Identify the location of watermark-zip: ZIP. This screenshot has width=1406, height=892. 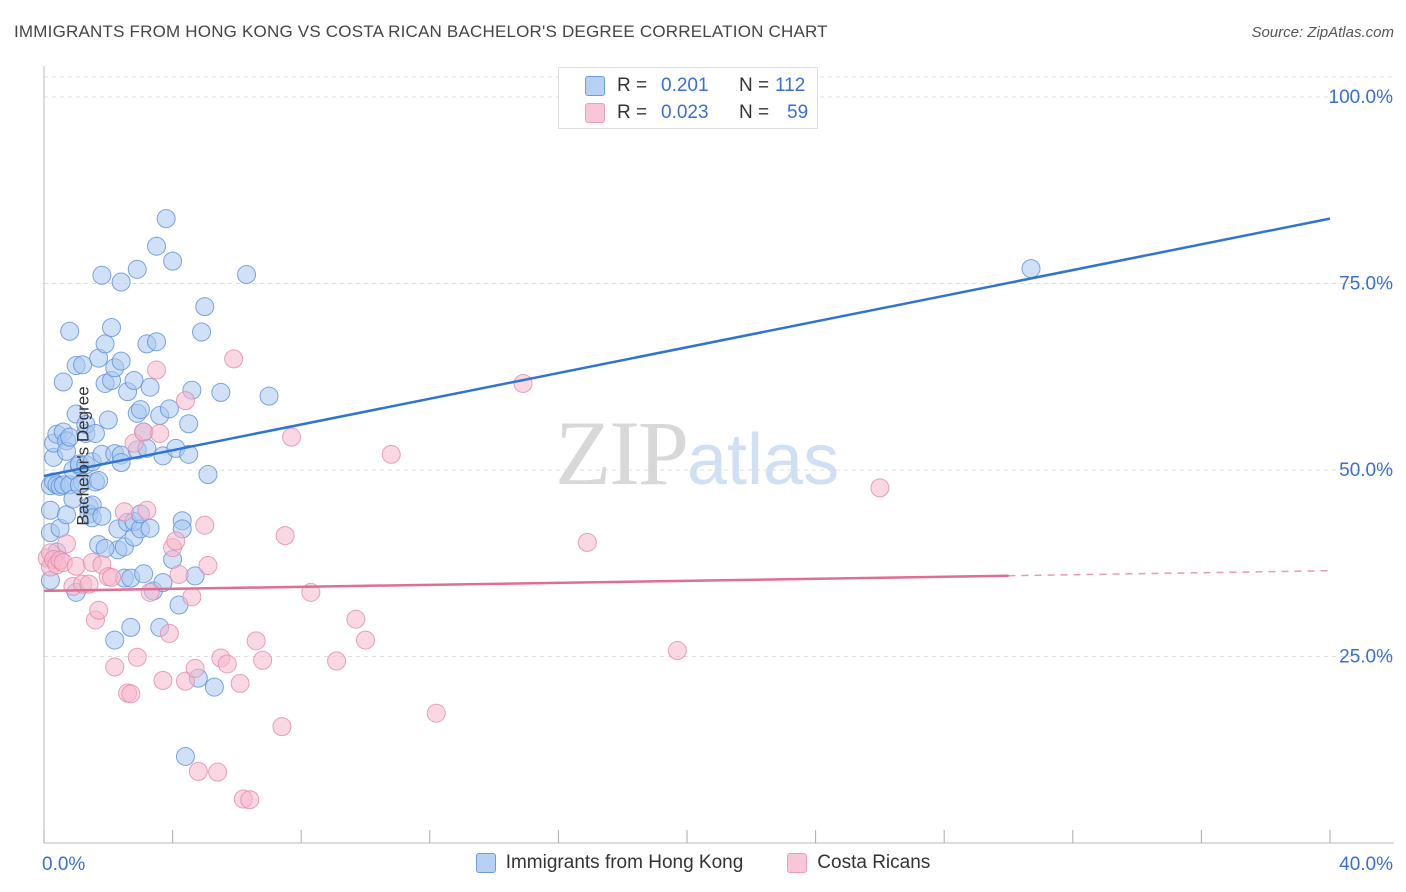
(622, 453).